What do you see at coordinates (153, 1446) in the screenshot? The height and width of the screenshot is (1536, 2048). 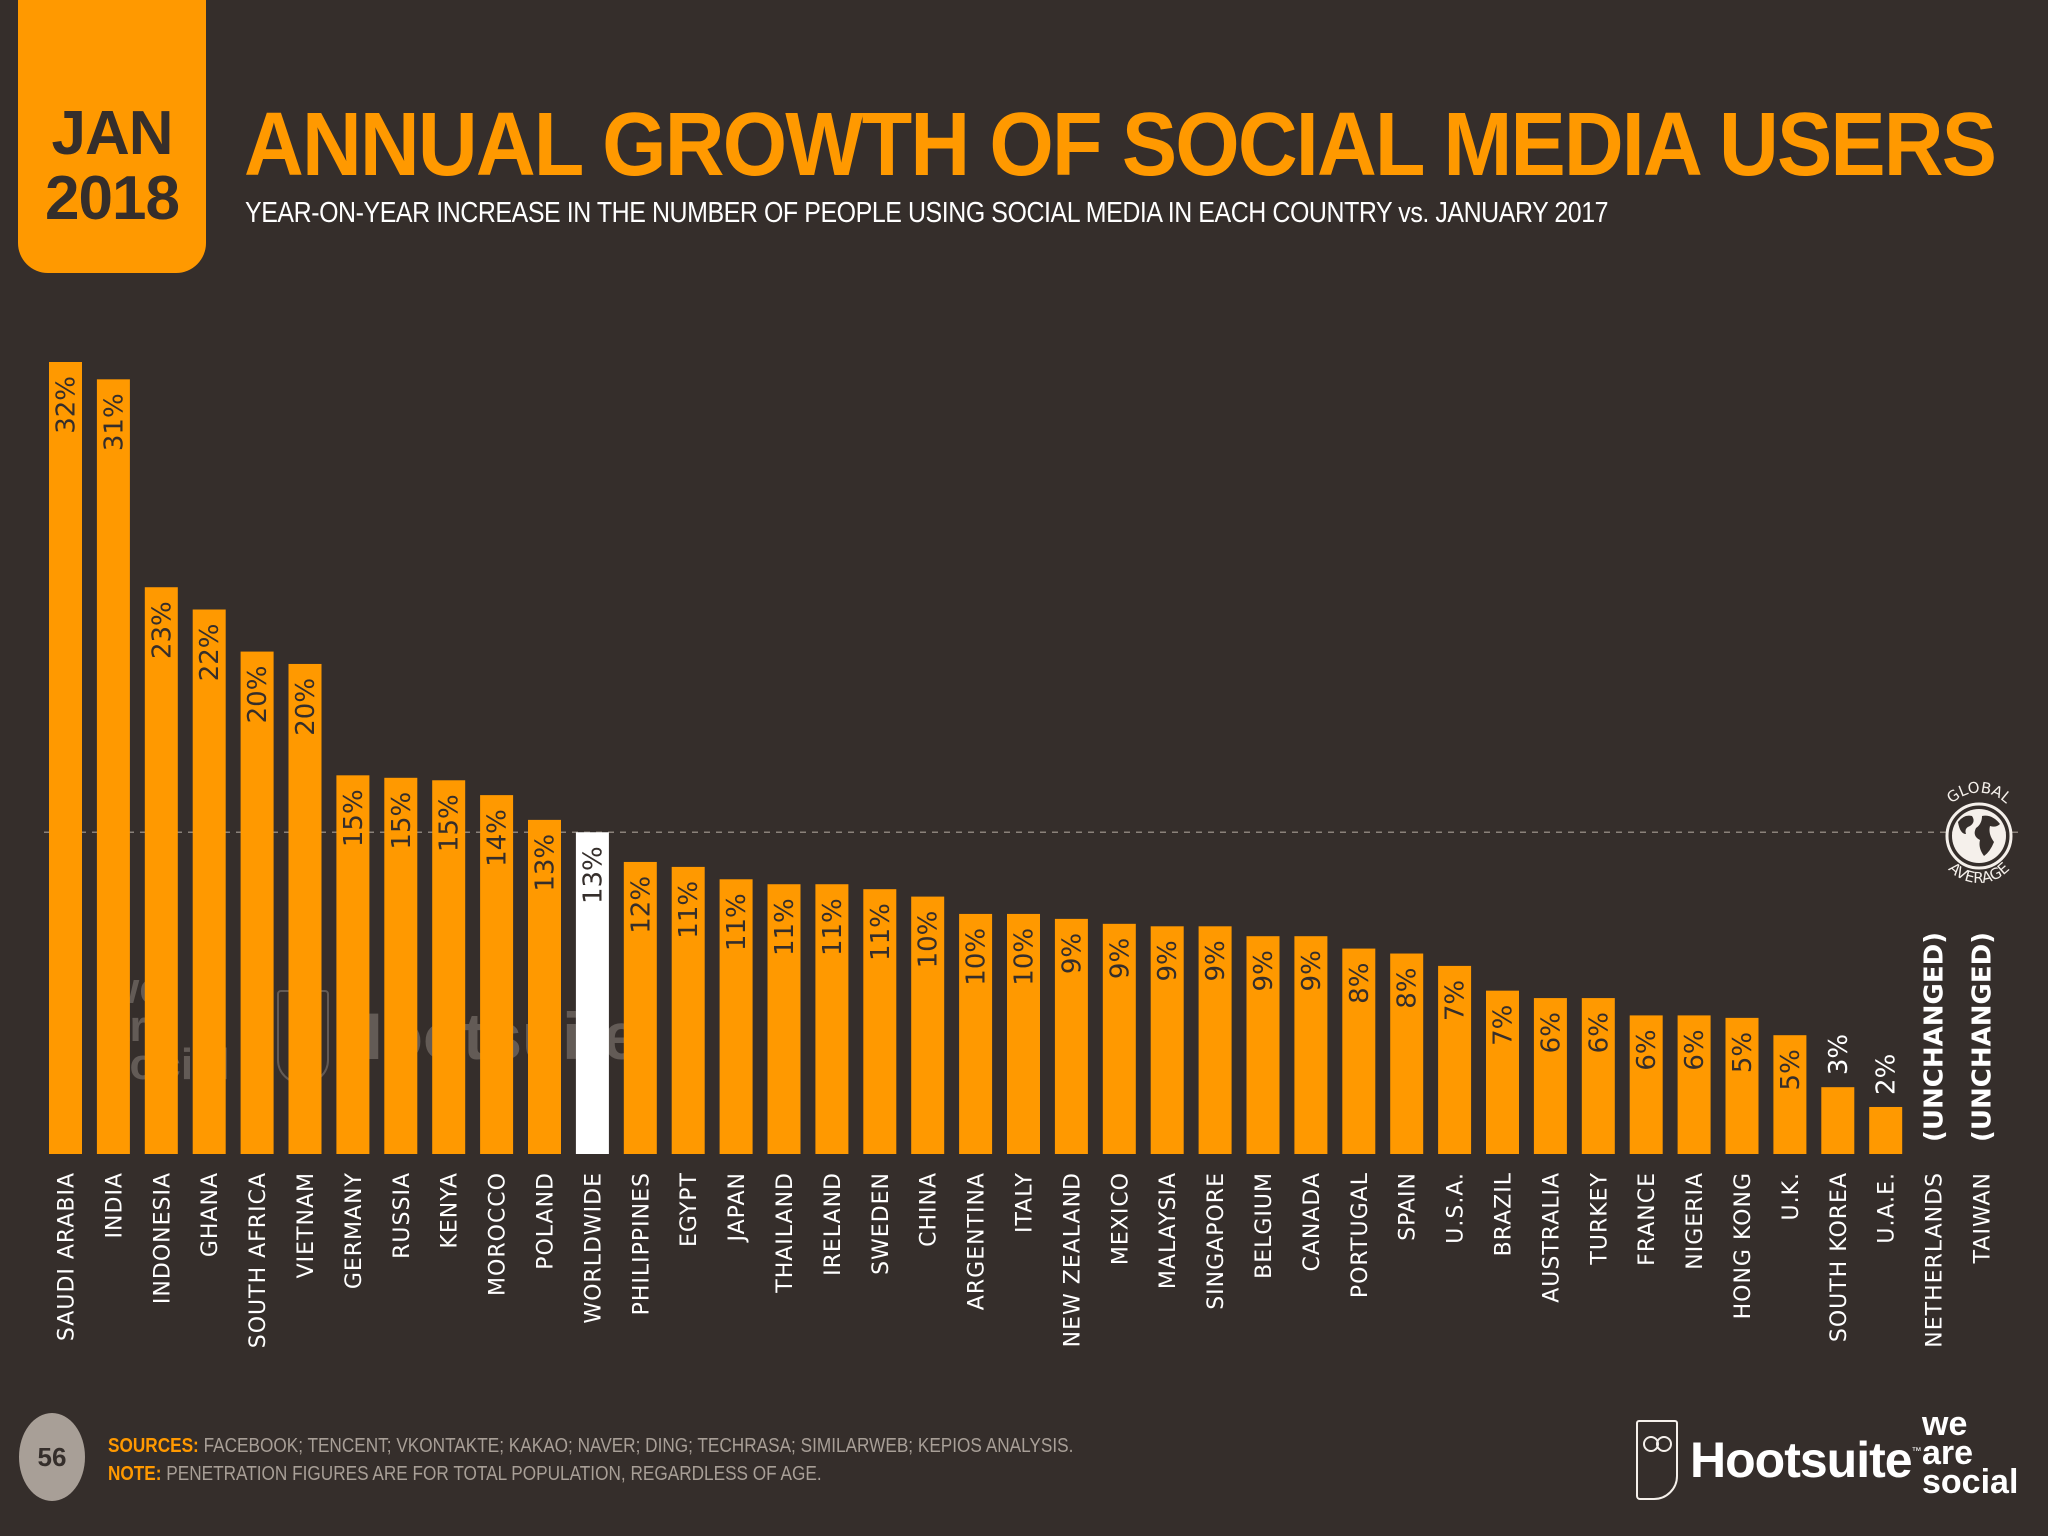 I see `sources-key: SOURCES:` at bounding box center [153, 1446].